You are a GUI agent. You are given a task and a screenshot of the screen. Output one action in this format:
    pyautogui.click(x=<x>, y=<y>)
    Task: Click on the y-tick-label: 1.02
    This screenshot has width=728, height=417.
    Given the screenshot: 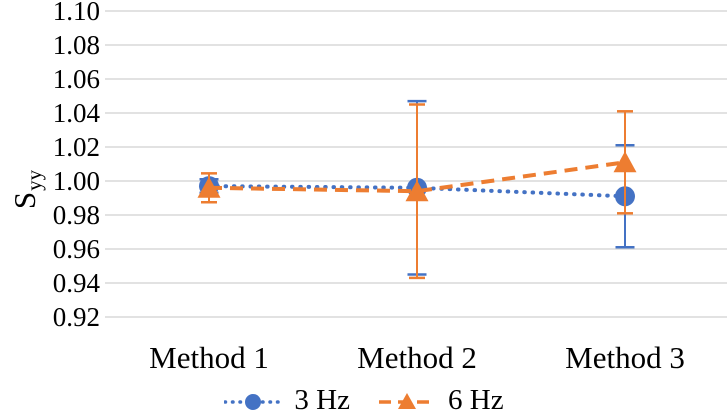 What is the action you would take?
    pyautogui.click(x=76, y=147)
    